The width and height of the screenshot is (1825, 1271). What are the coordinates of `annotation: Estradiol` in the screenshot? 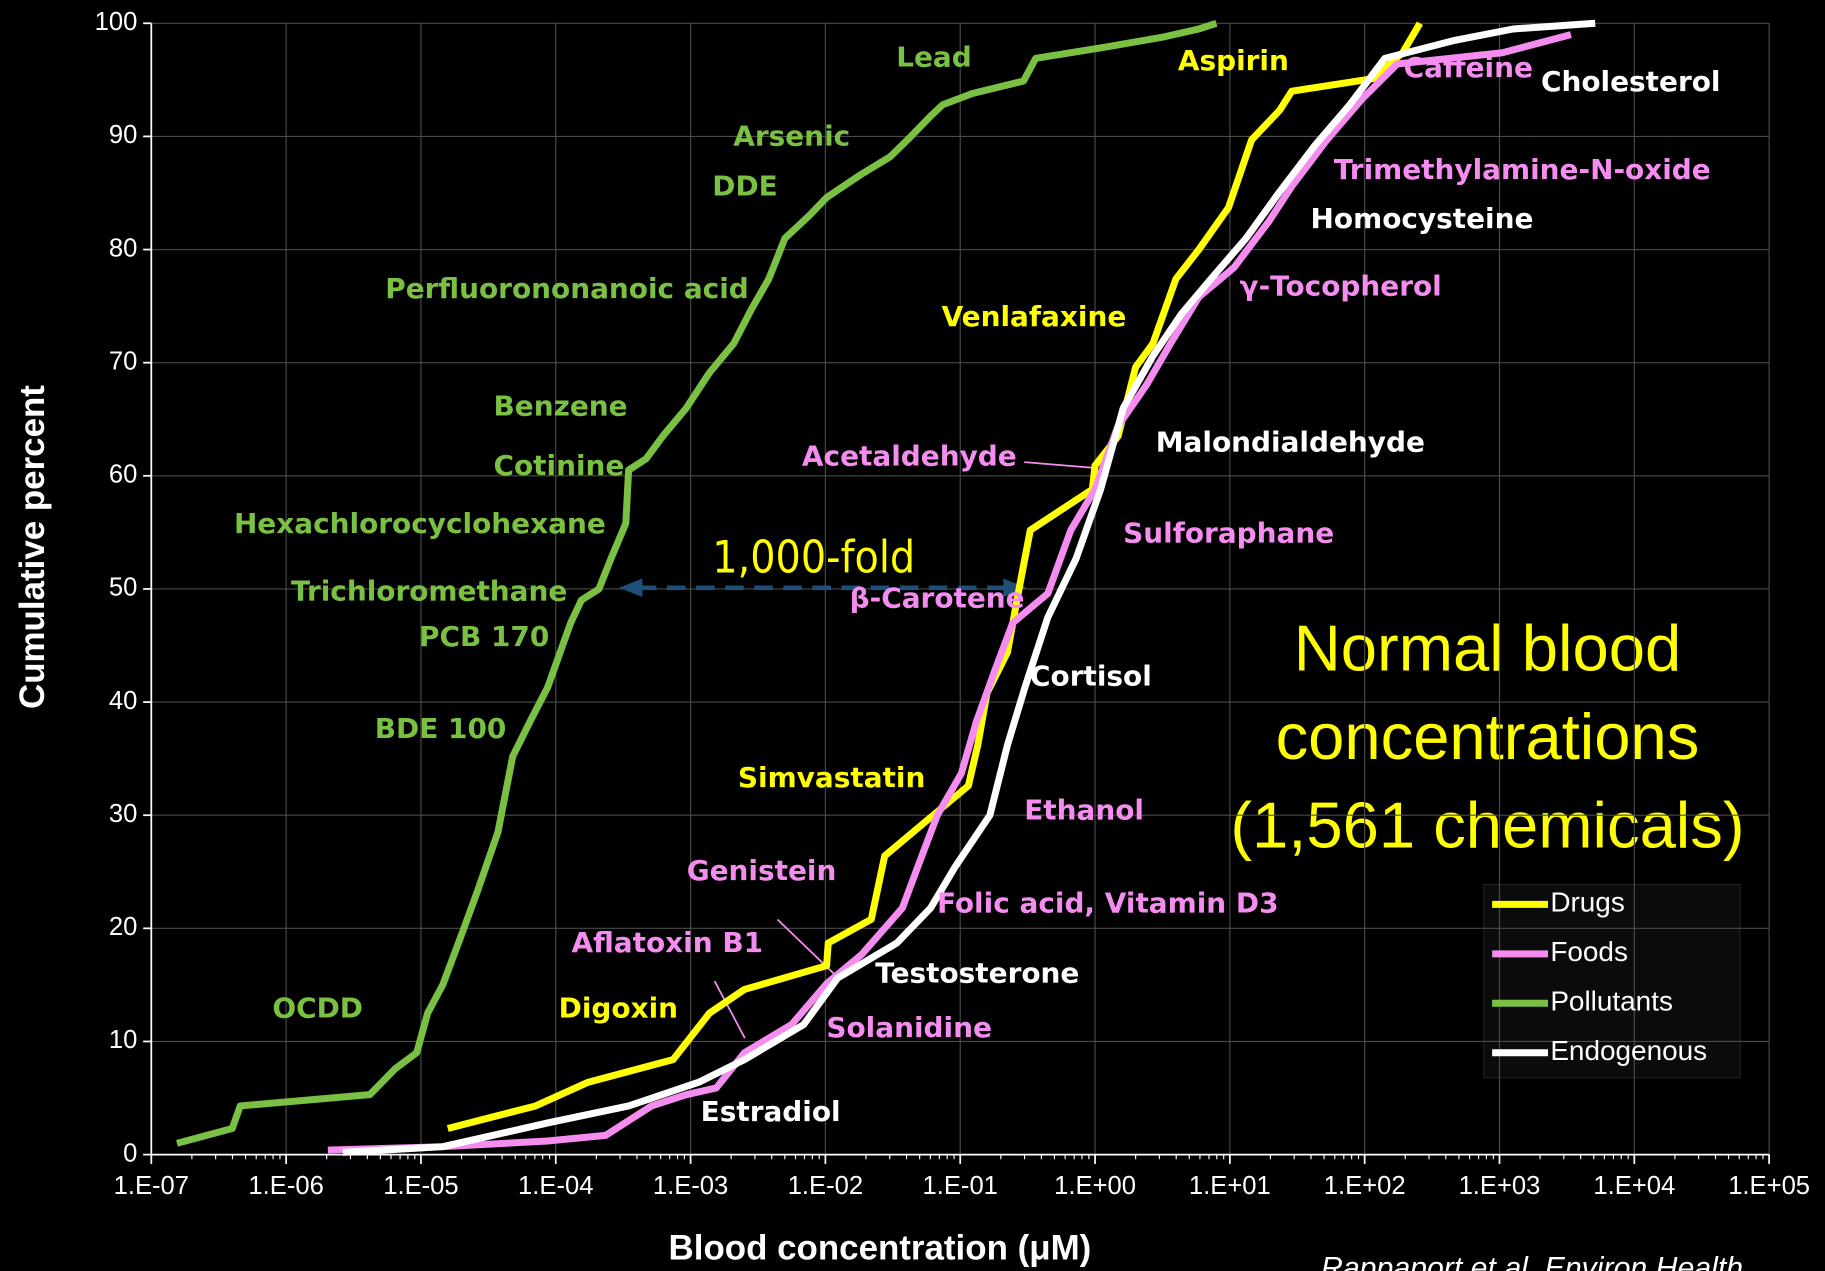 It's located at (771, 1111).